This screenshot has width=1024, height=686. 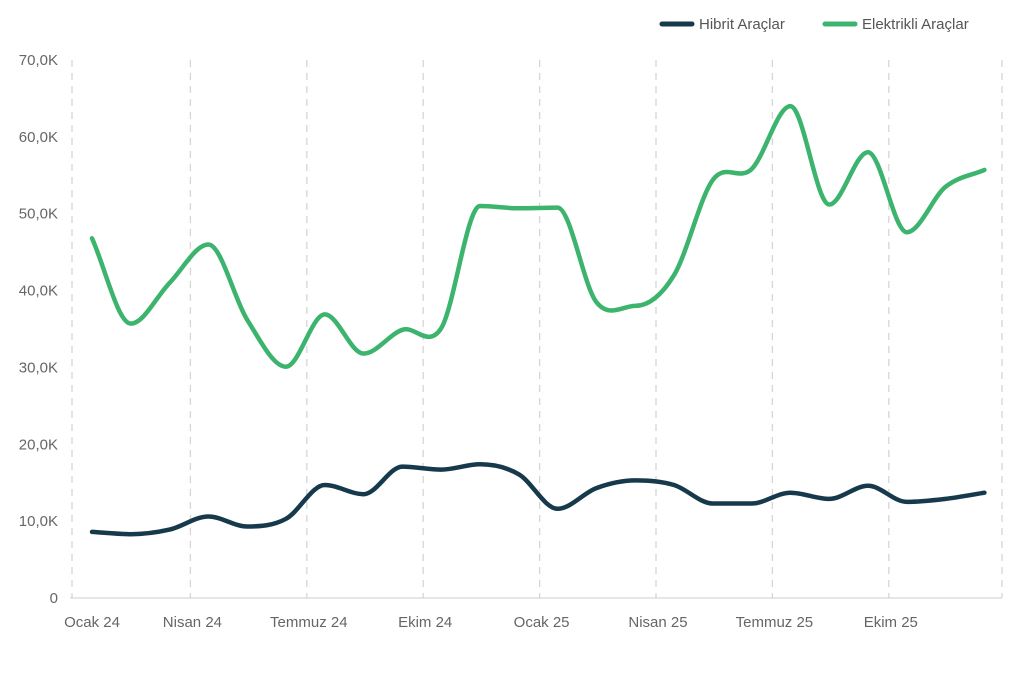 I want to click on legend-item-elektrikli: Elektrikli Araçlar, so click(x=895, y=24).